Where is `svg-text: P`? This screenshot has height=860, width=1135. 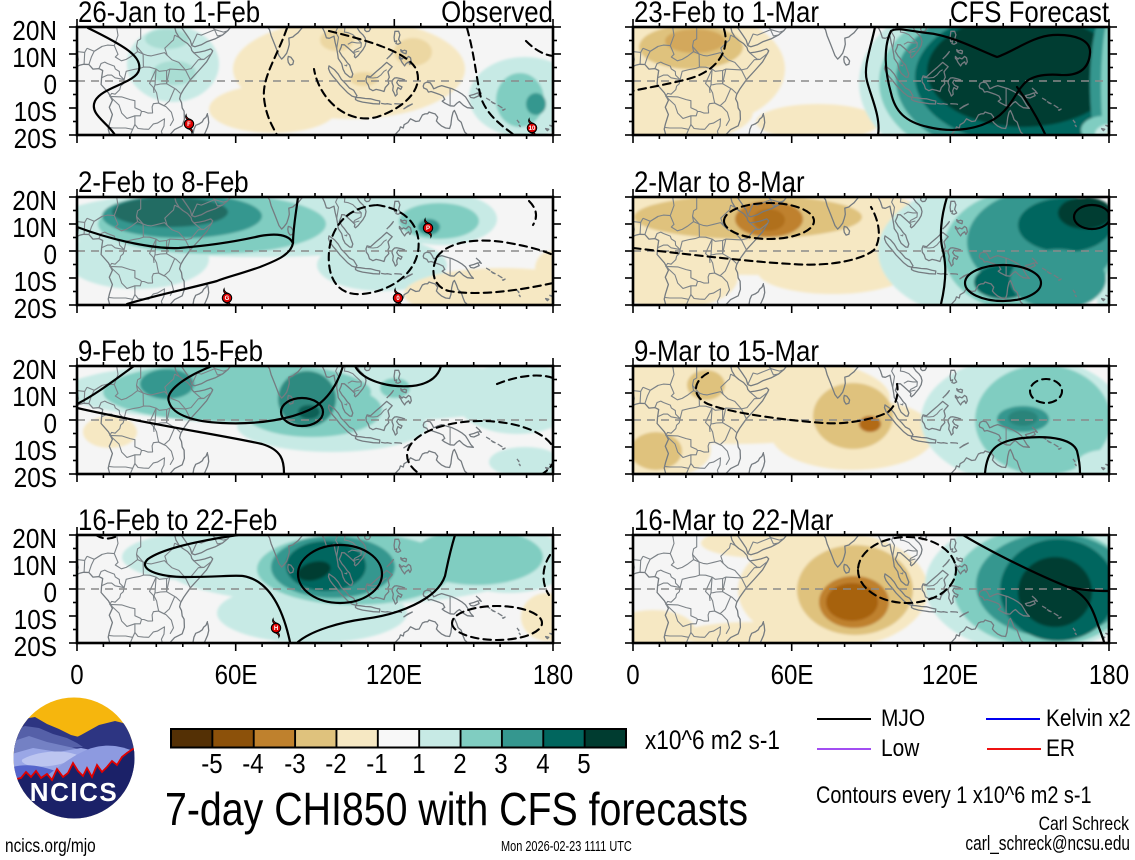 svg-text: P is located at coordinates (428, 229).